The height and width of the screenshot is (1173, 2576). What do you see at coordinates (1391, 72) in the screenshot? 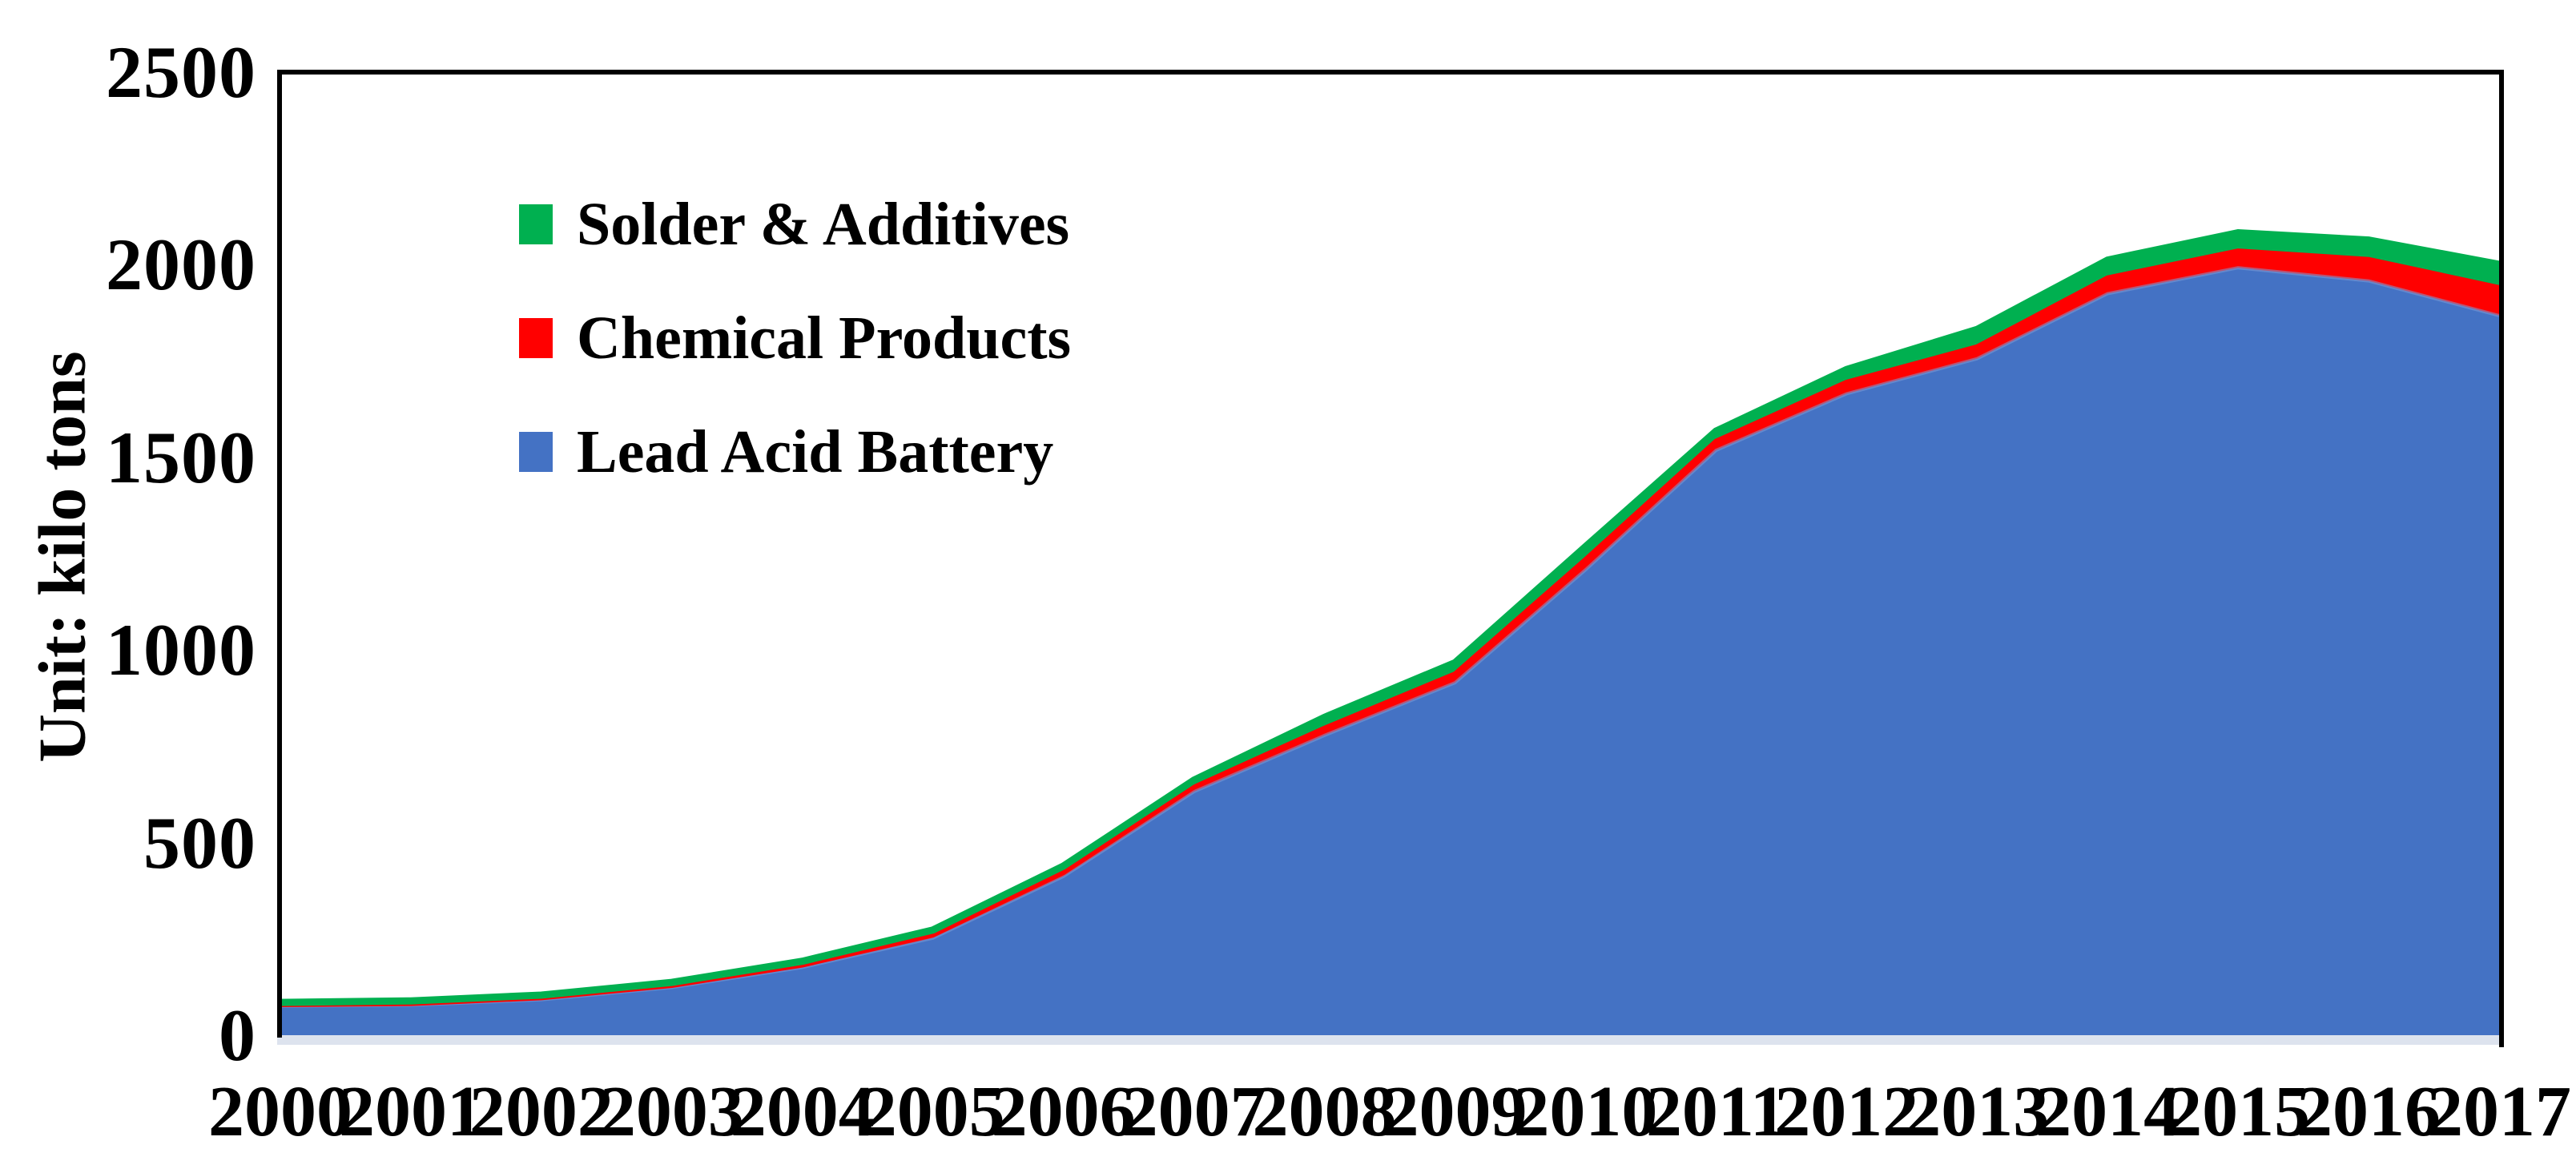
I see `plot-top-border` at bounding box center [1391, 72].